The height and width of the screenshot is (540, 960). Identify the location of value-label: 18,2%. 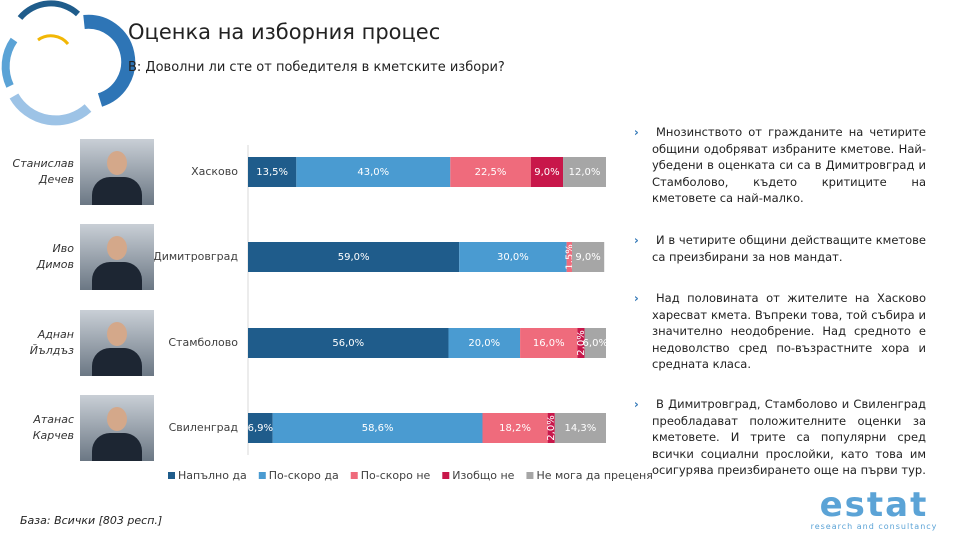
(515, 428).